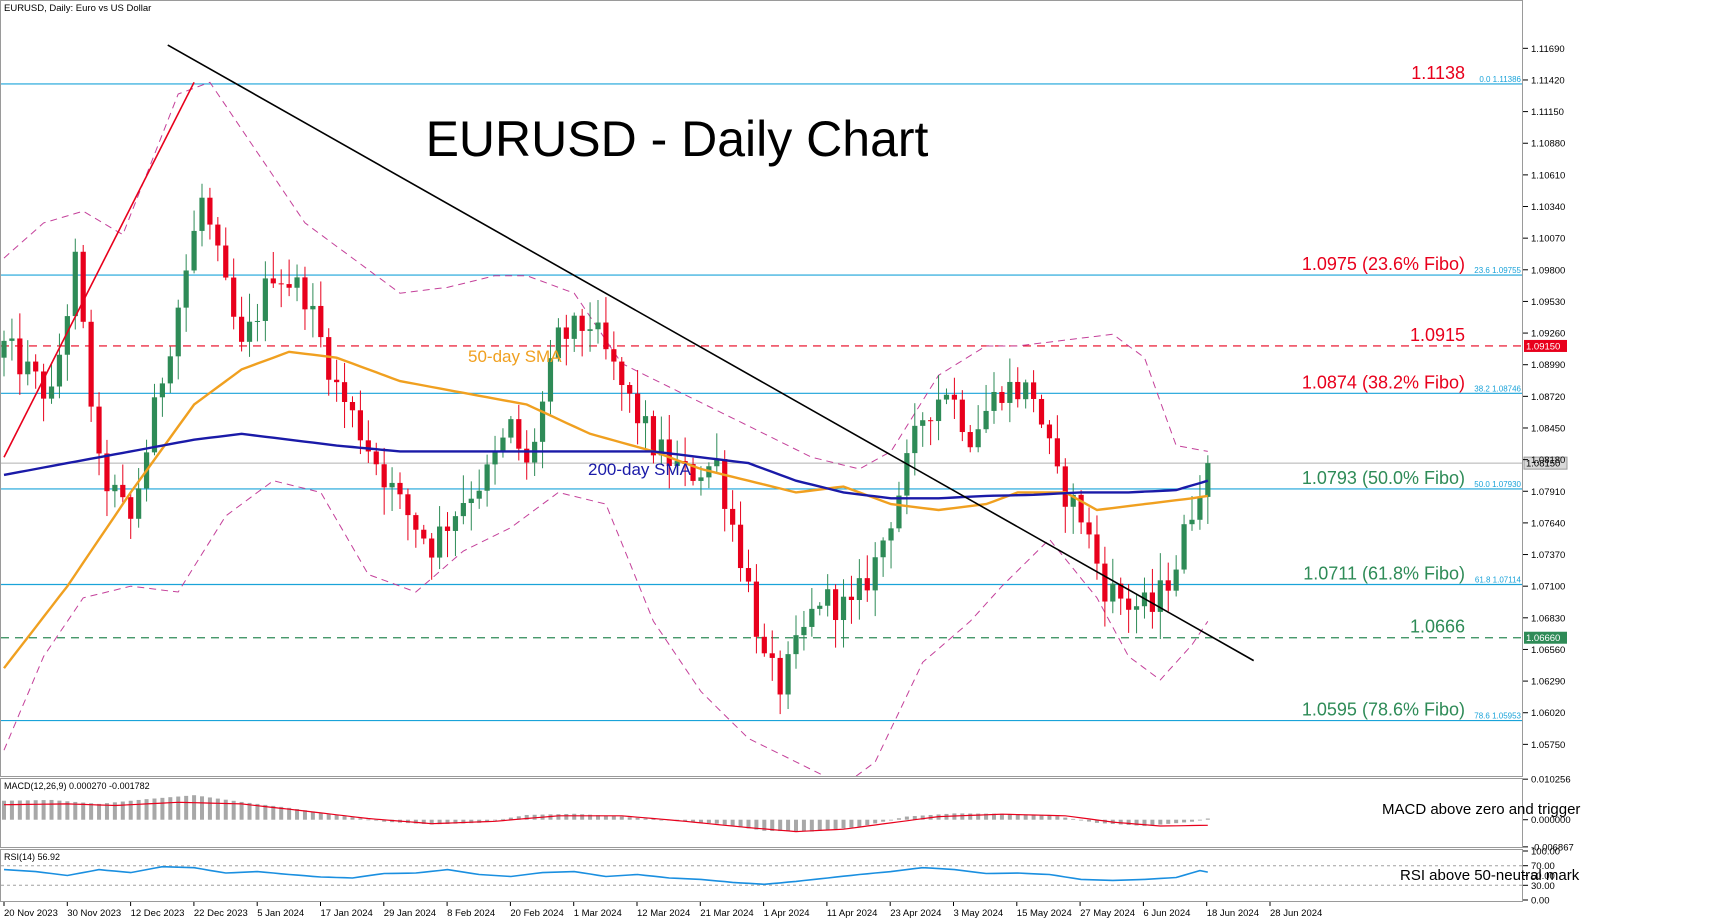 The image size is (1709, 919). I want to click on sma200-line, so click(606, 466).